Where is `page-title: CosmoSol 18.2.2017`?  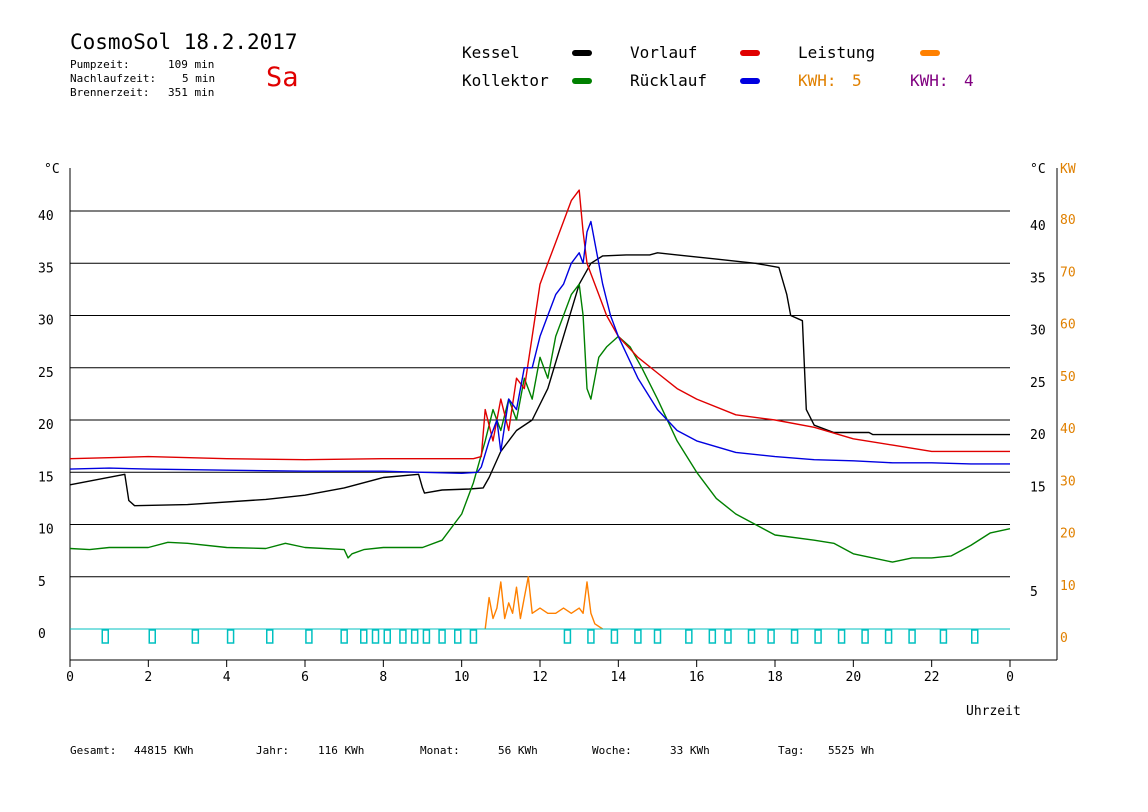
page-title: CosmoSol 18.2.2017 is located at coordinates (184, 42).